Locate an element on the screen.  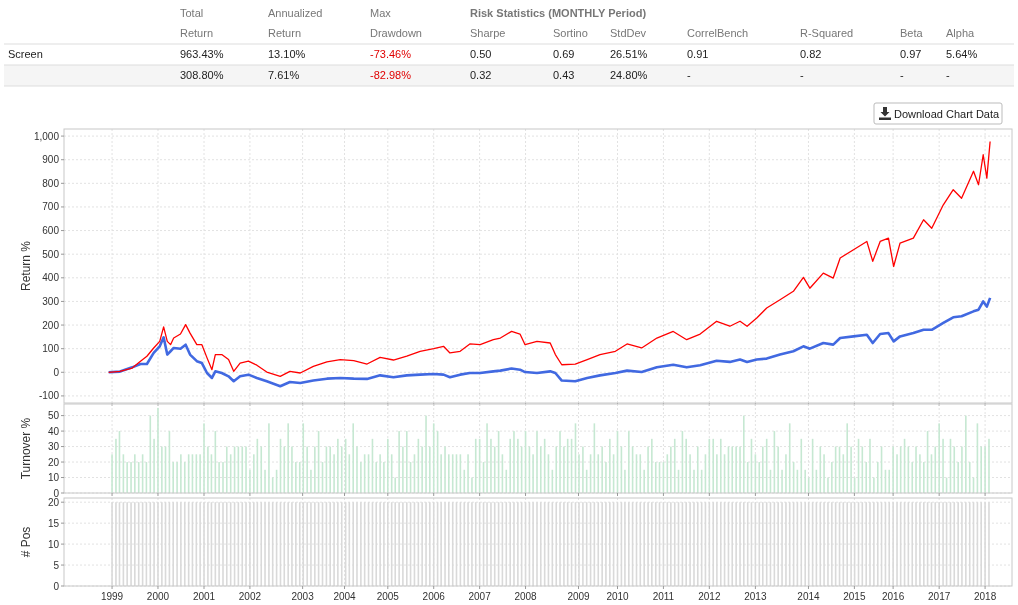
y-axis-title: Return % is located at coordinates (26, 266).